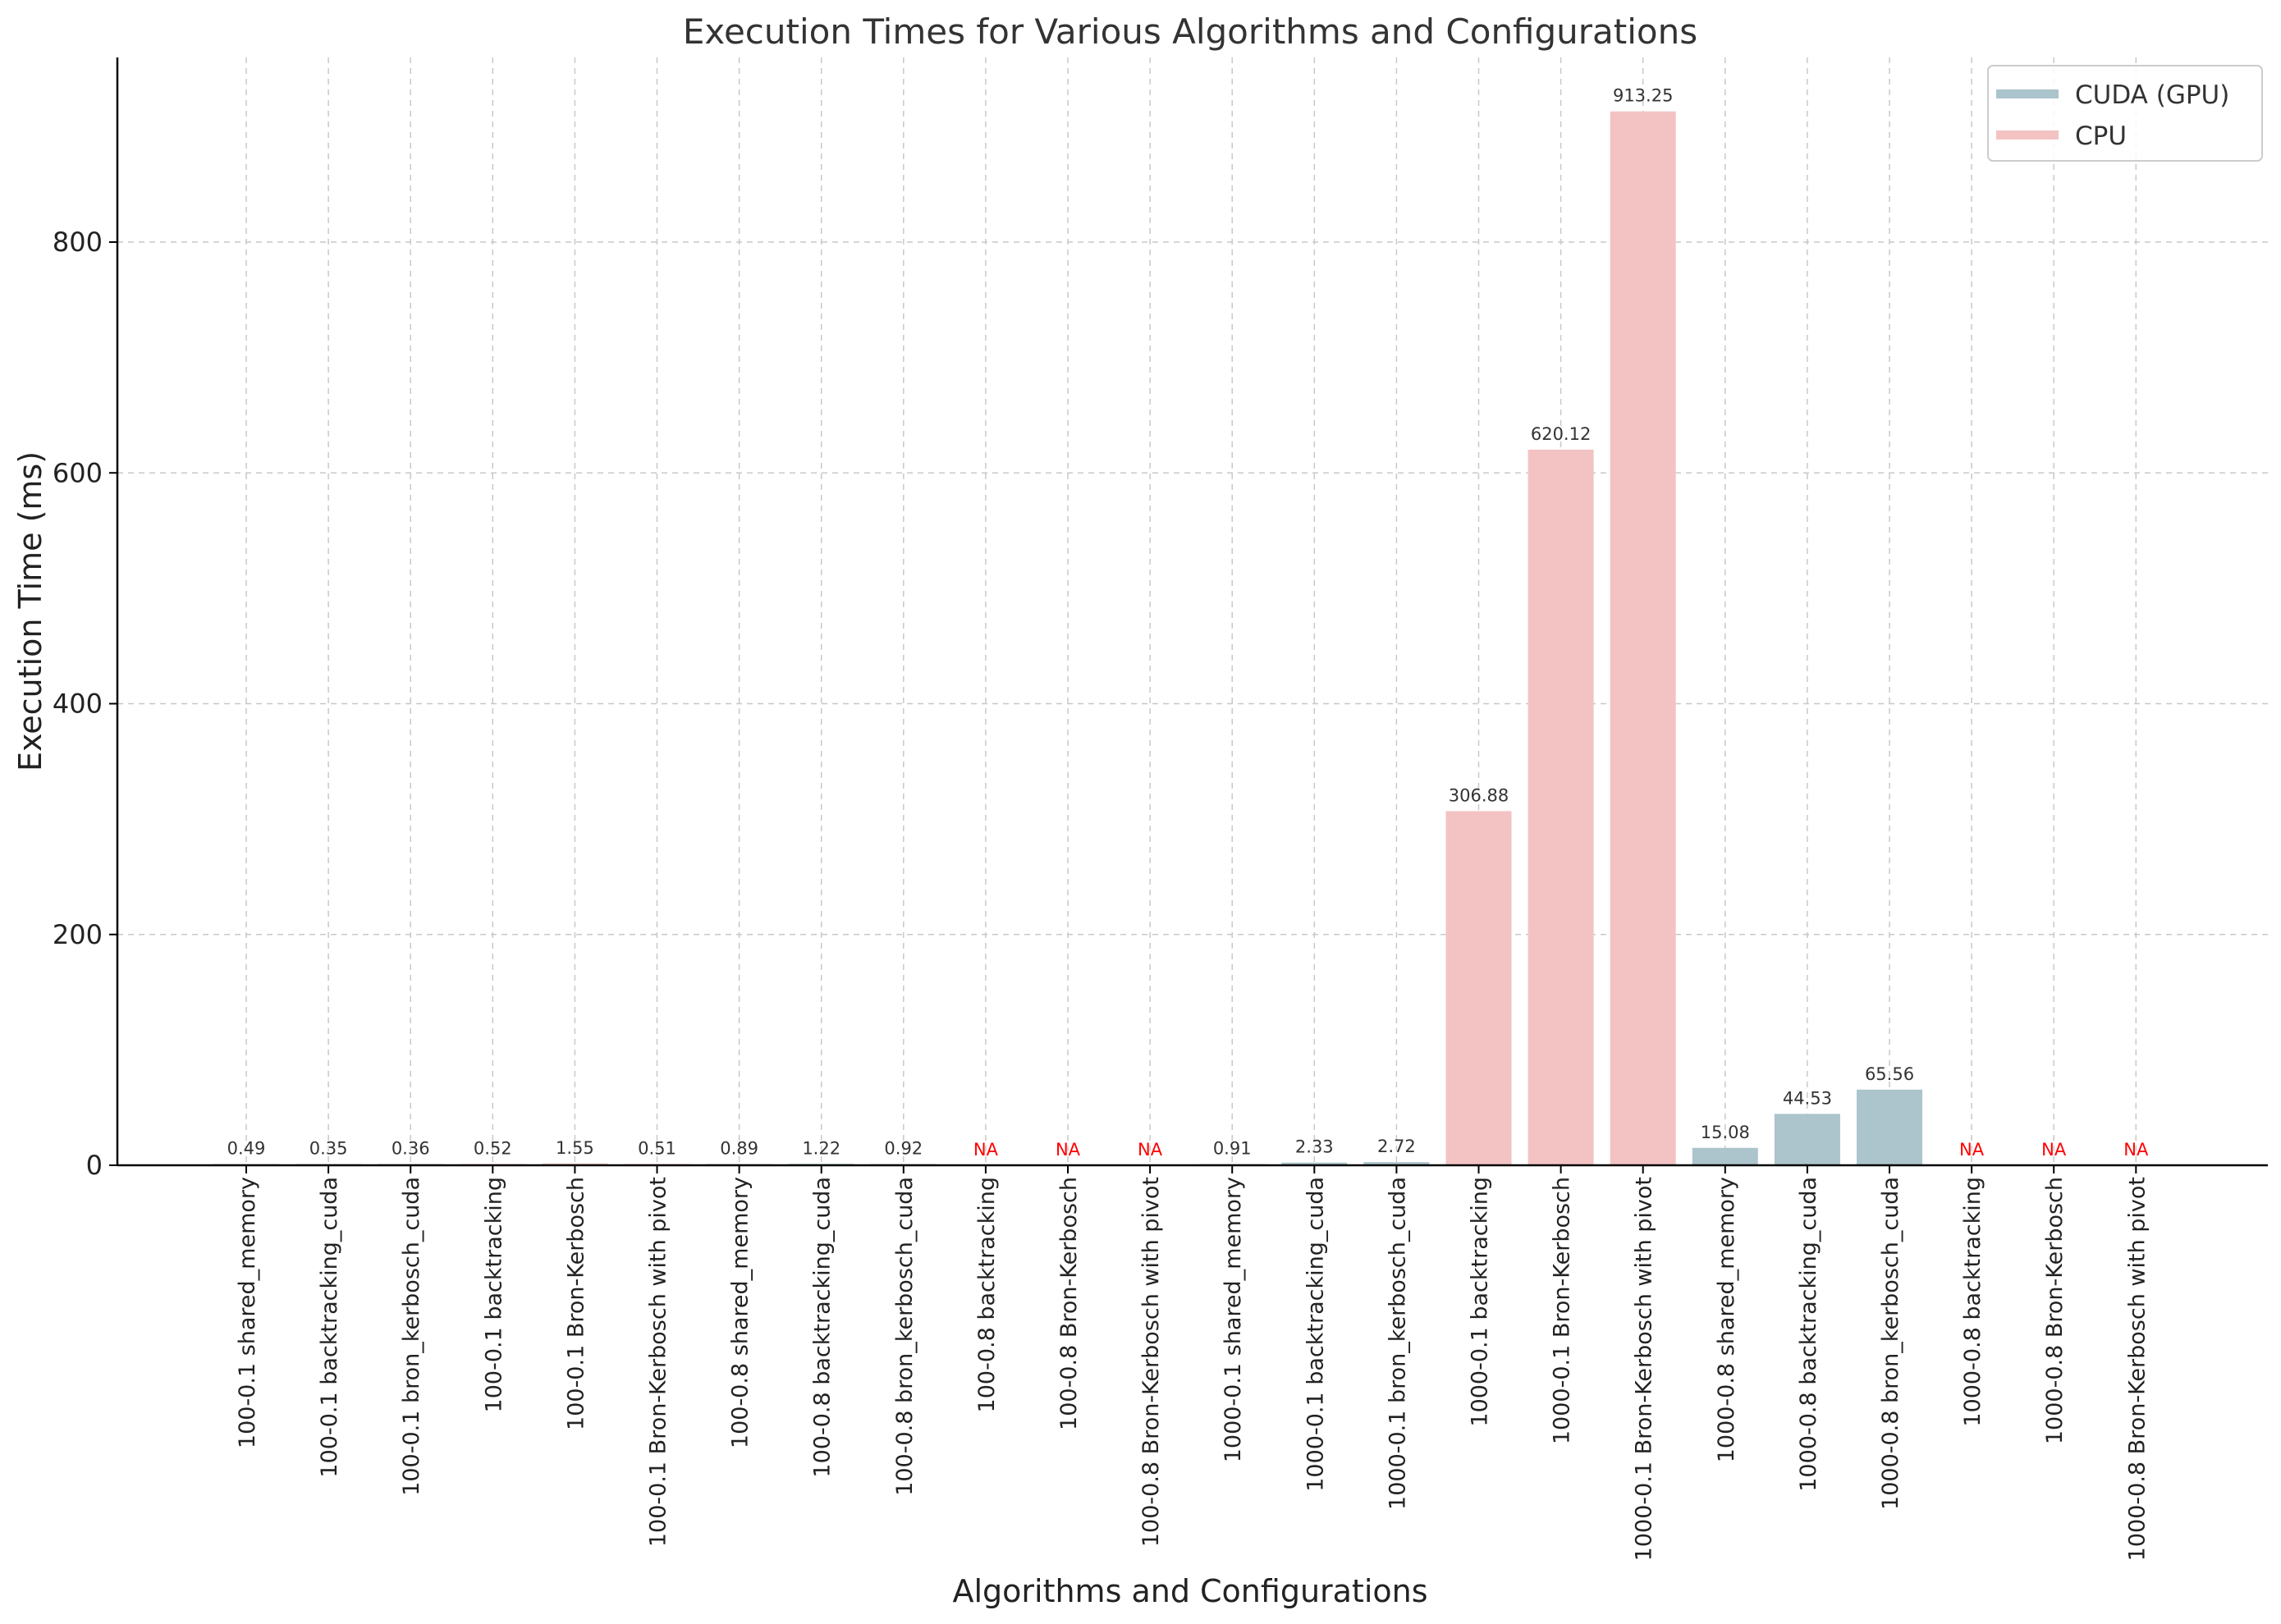 The image size is (2281, 1624). What do you see at coordinates (78, 704) in the screenshot?
I see `y-tick-label: 400` at bounding box center [78, 704].